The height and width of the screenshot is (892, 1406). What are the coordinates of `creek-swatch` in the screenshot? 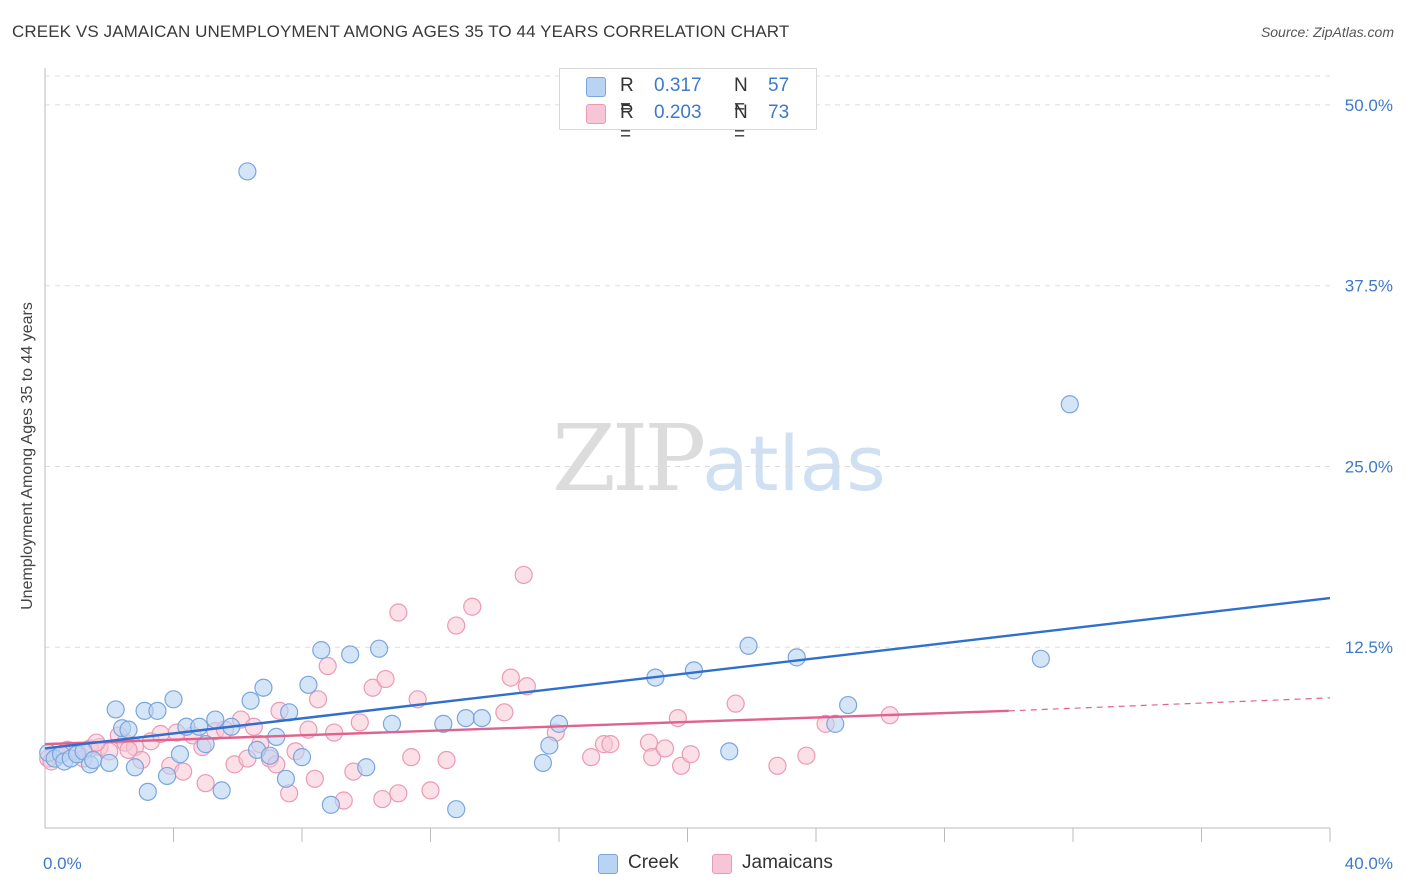 It's located at (596, 87).